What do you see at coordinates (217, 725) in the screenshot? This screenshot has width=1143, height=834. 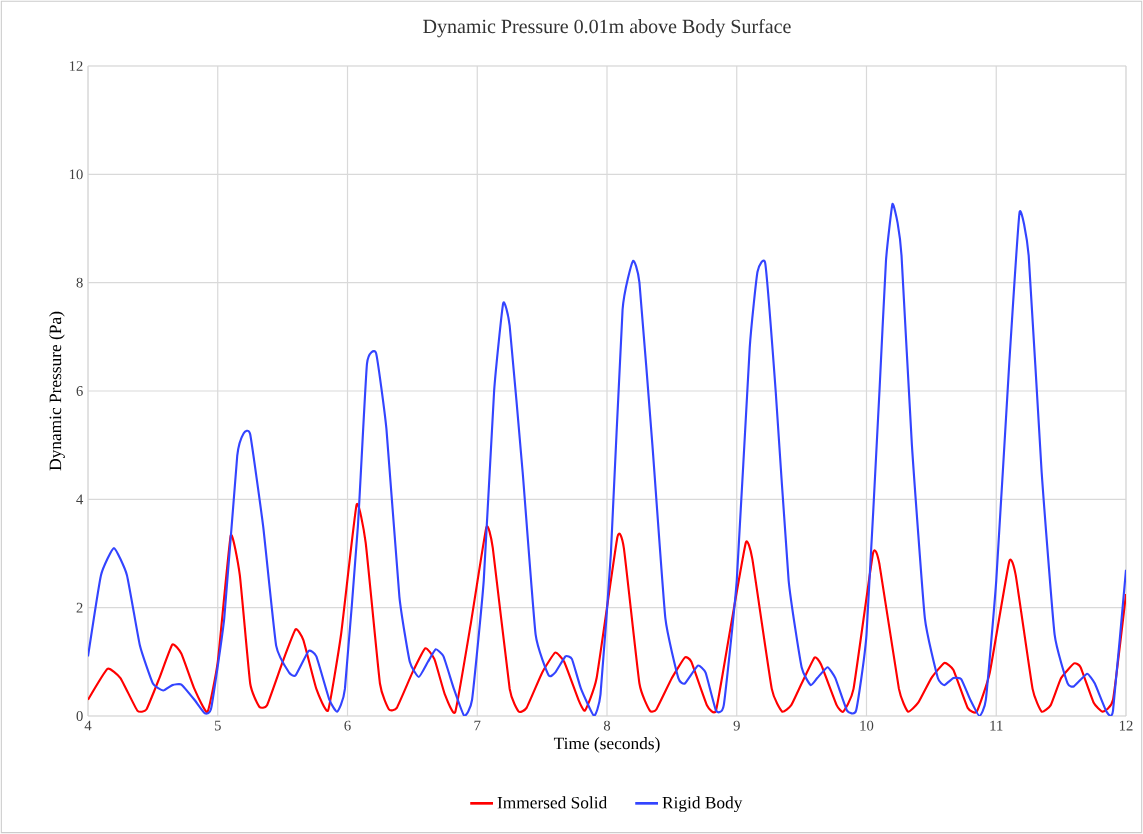 I see `x-tick-label: 5` at bounding box center [217, 725].